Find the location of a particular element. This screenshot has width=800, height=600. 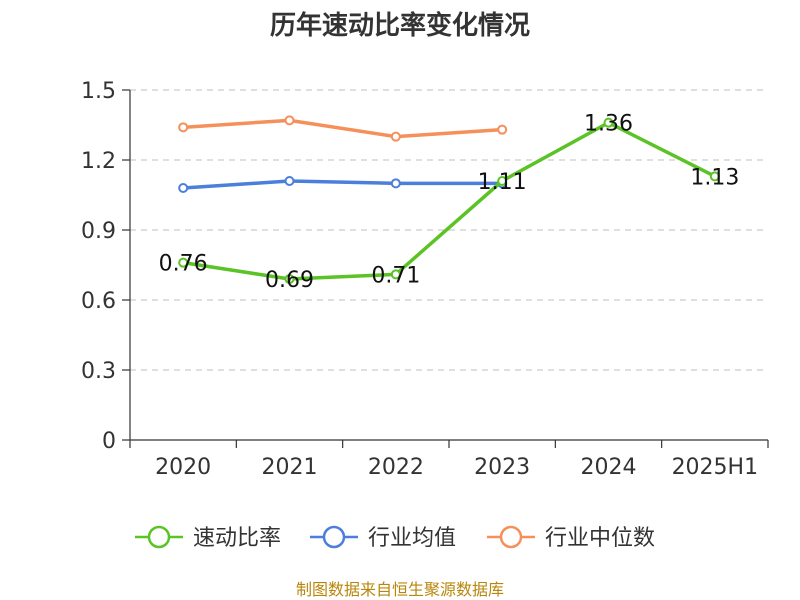

data-label: 0.69 is located at coordinates (289, 280).